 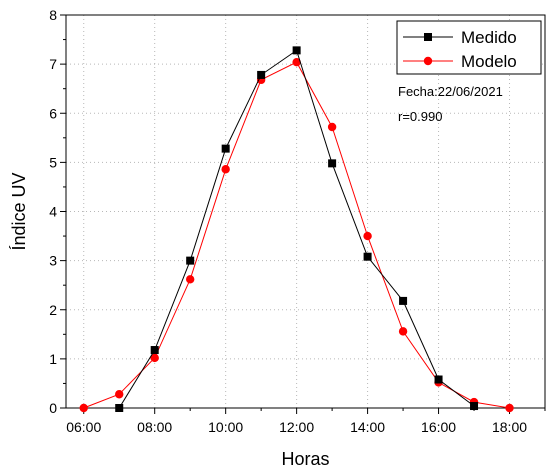 I want to click on x-tick-label: 14:00, so click(x=367, y=427).